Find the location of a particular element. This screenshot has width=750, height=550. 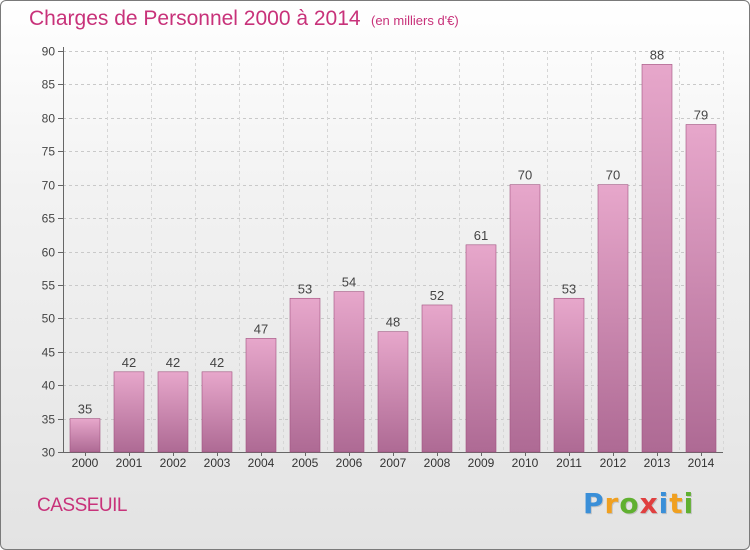

bar-value-label: 47 is located at coordinates (261, 328).